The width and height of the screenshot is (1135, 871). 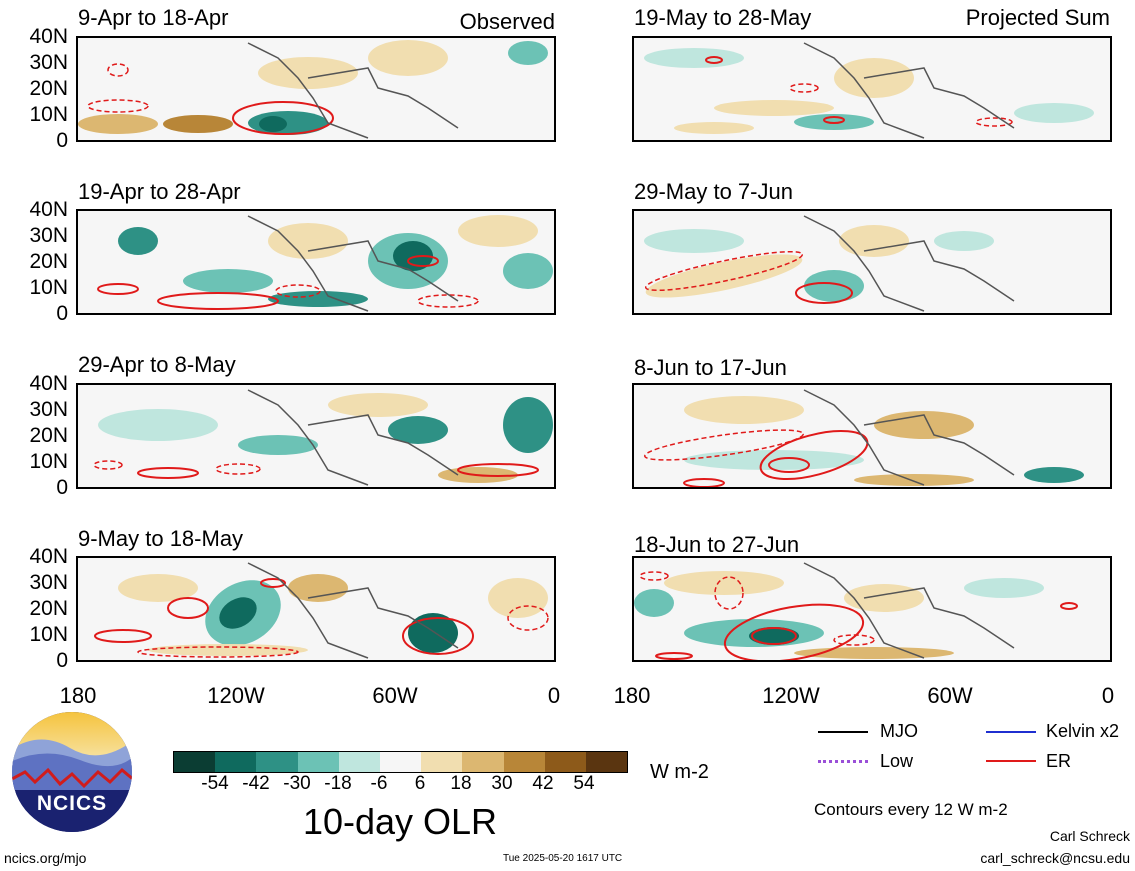 What do you see at coordinates (679, 772) in the screenshot?
I see `colorbar-unit: W m-2` at bounding box center [679, 772].